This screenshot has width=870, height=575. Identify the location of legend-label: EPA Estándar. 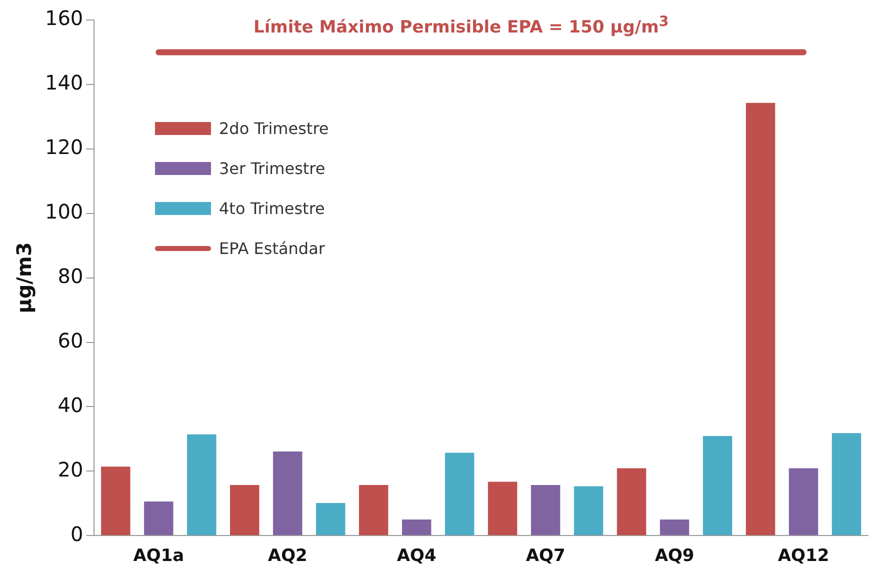
(272, 248).